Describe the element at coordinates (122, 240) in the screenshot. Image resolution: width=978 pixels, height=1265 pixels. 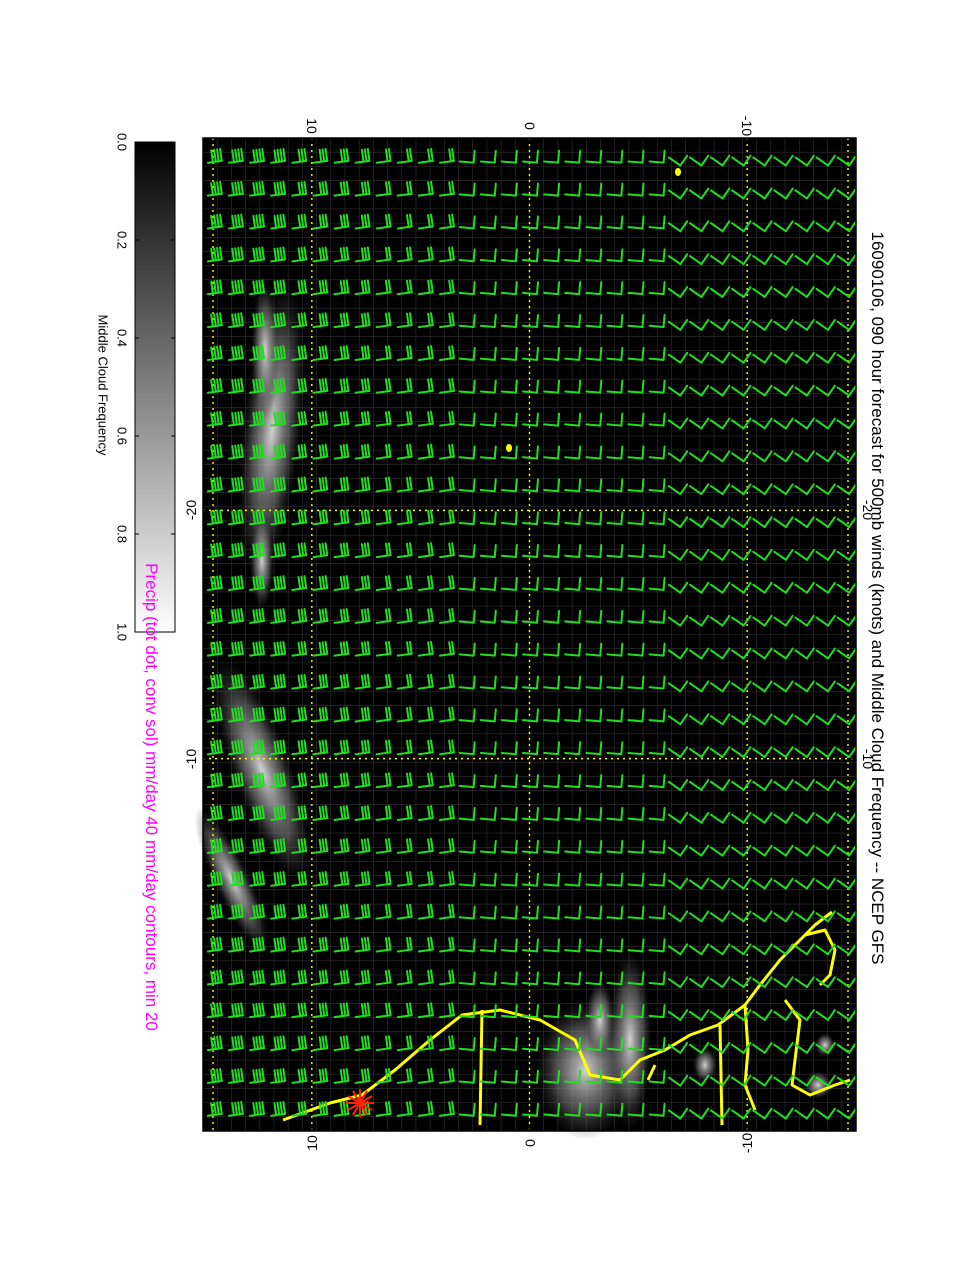
I see `colorbar-tick-label: 0.2` at that location.